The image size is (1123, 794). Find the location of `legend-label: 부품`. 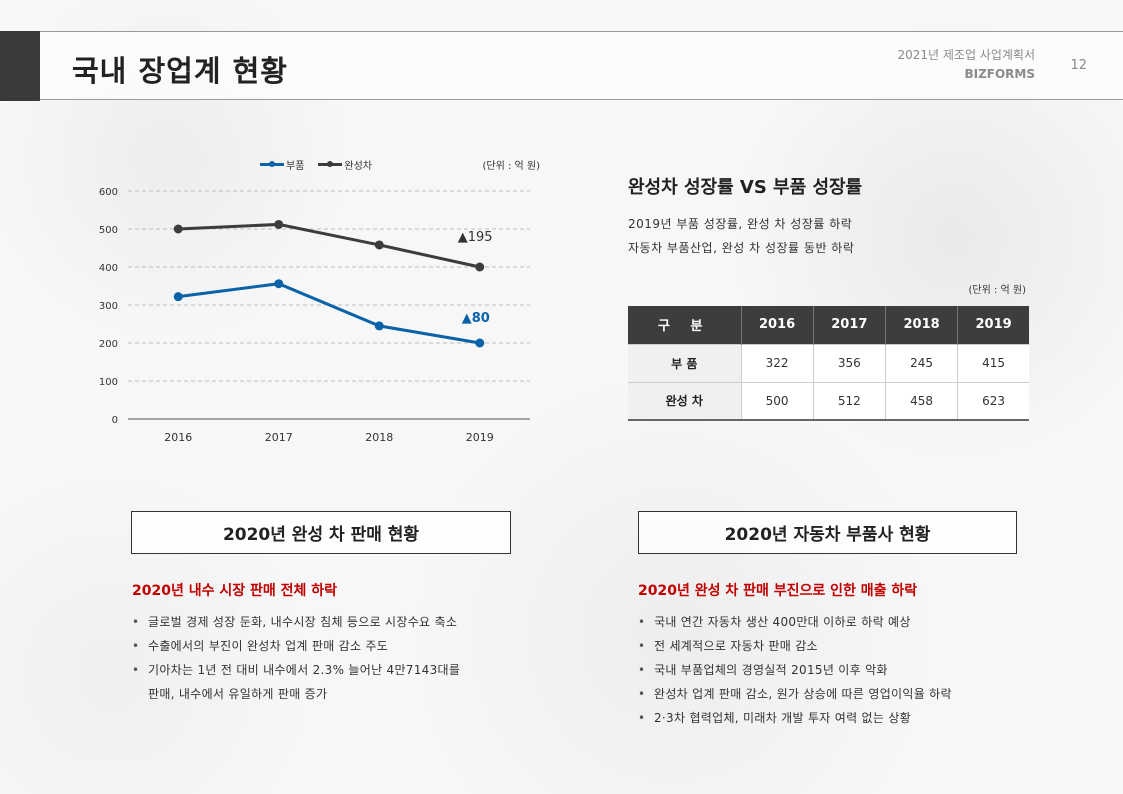

legend-label: 부품 is located at coordinates (295, 166).